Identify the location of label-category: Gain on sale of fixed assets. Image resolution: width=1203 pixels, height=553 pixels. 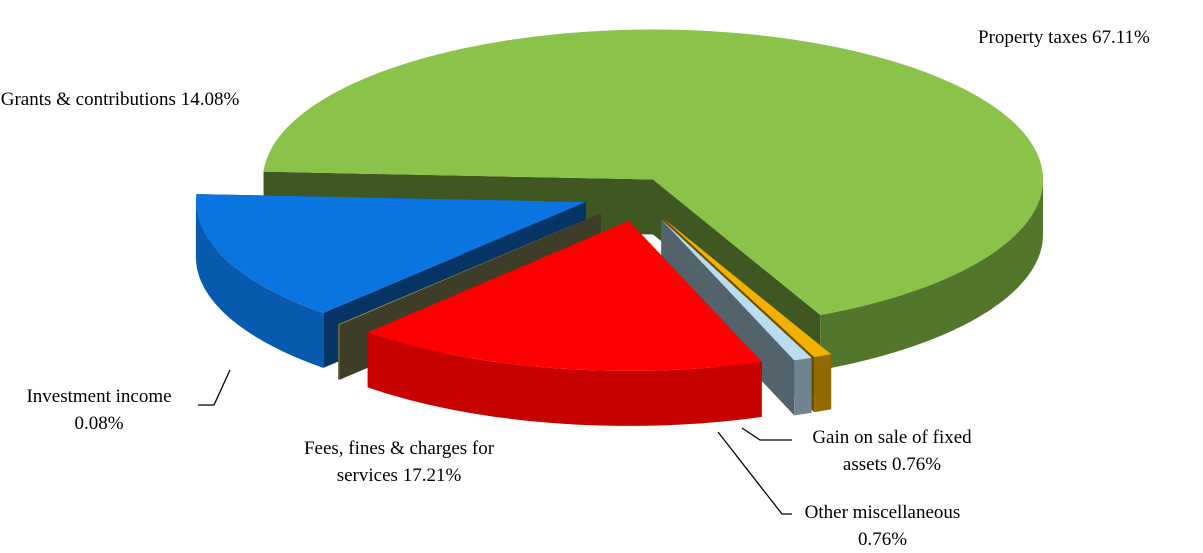
(892, 451).